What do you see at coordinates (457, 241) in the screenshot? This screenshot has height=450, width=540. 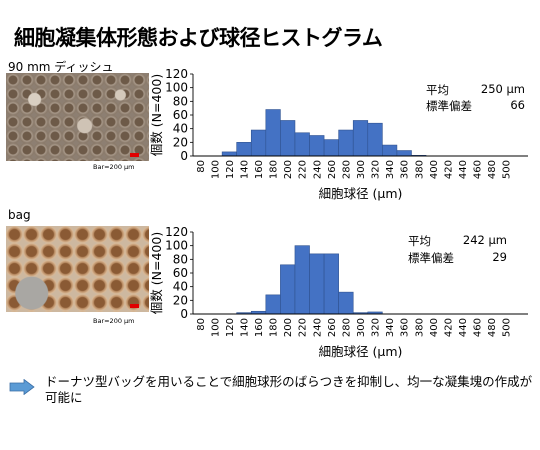 I see `mean-stat-bag: 平均 242 µm` at bounding box center [457, 241].